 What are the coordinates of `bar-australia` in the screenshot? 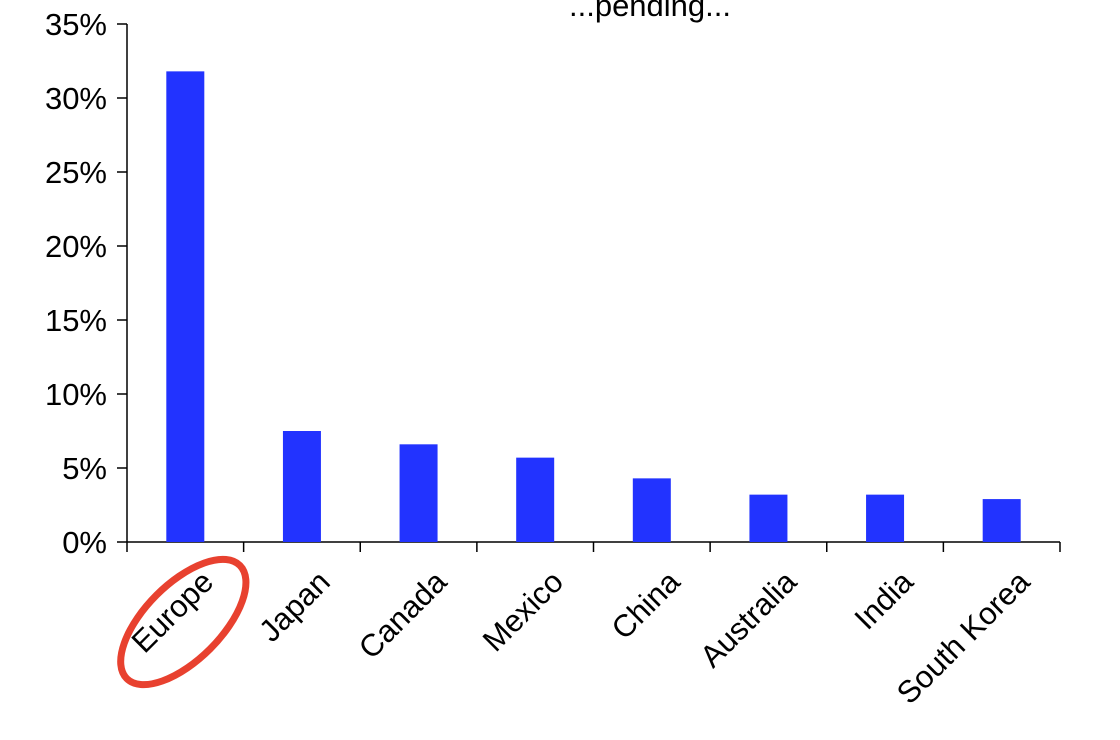 It's located at (768, 518).